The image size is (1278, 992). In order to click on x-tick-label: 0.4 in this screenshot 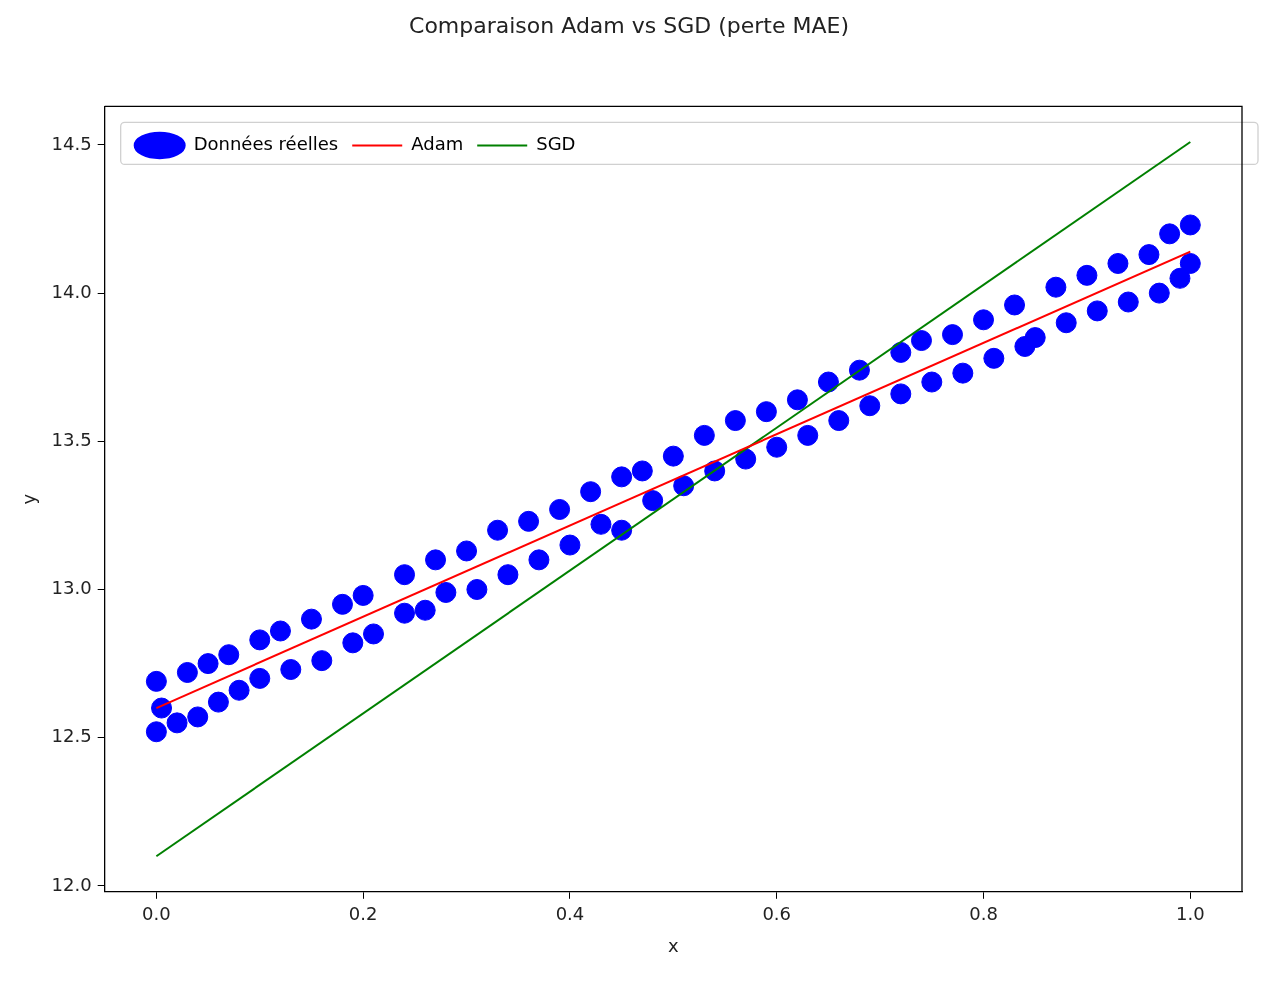, I will do `click(570, 914)`.